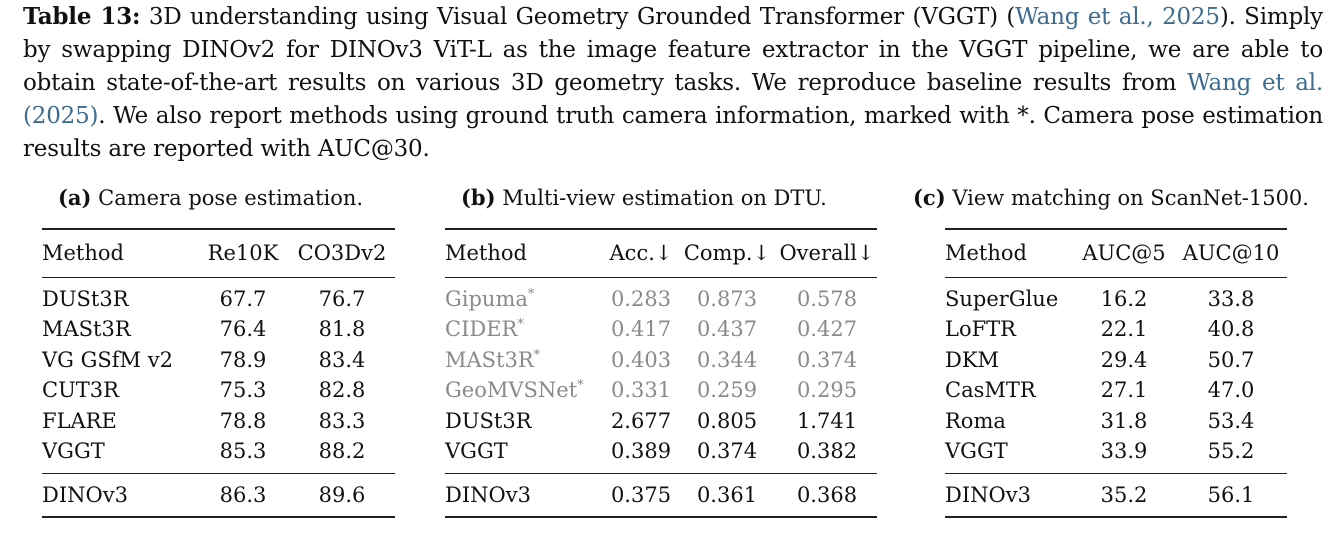 This screenshot has width=1344, height=538. What do you see at coordinates (1231, 253) in the screenshot?
I see `header-auc10: AUC@10` at bounding box center [1231, 253].